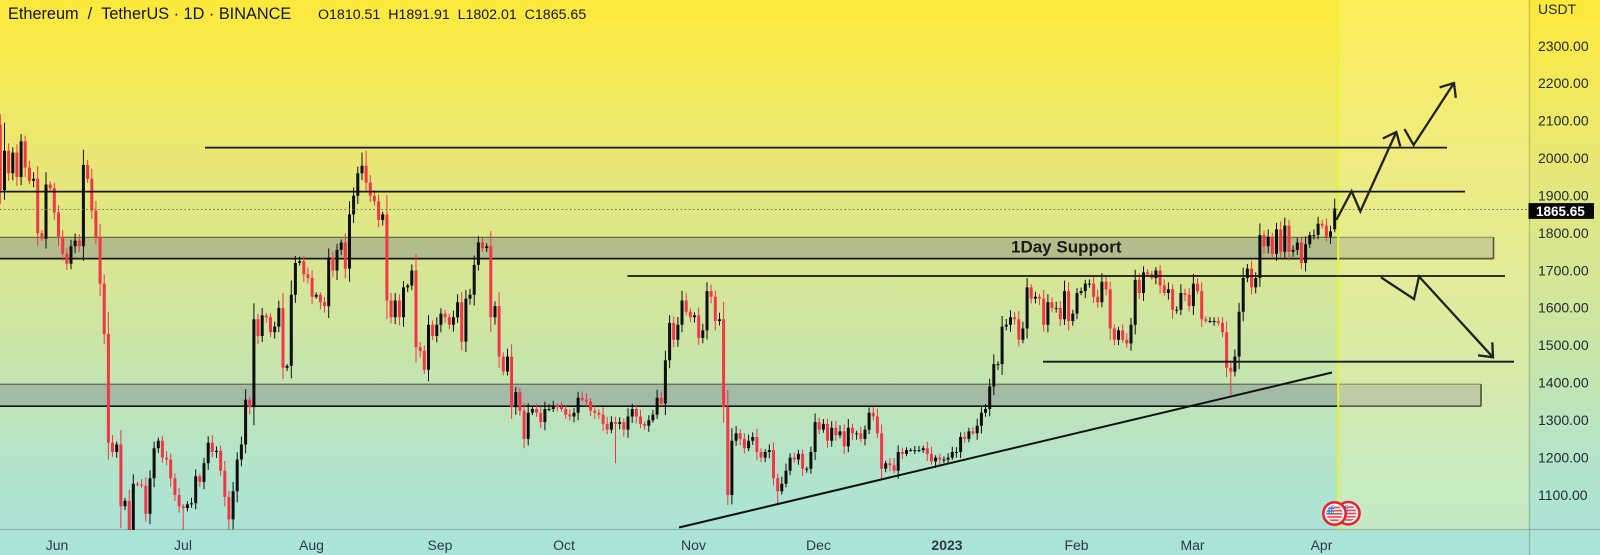 This screenshot has height=555, width=1600. I want to click on svg-text: Aug, so click(311, 545).